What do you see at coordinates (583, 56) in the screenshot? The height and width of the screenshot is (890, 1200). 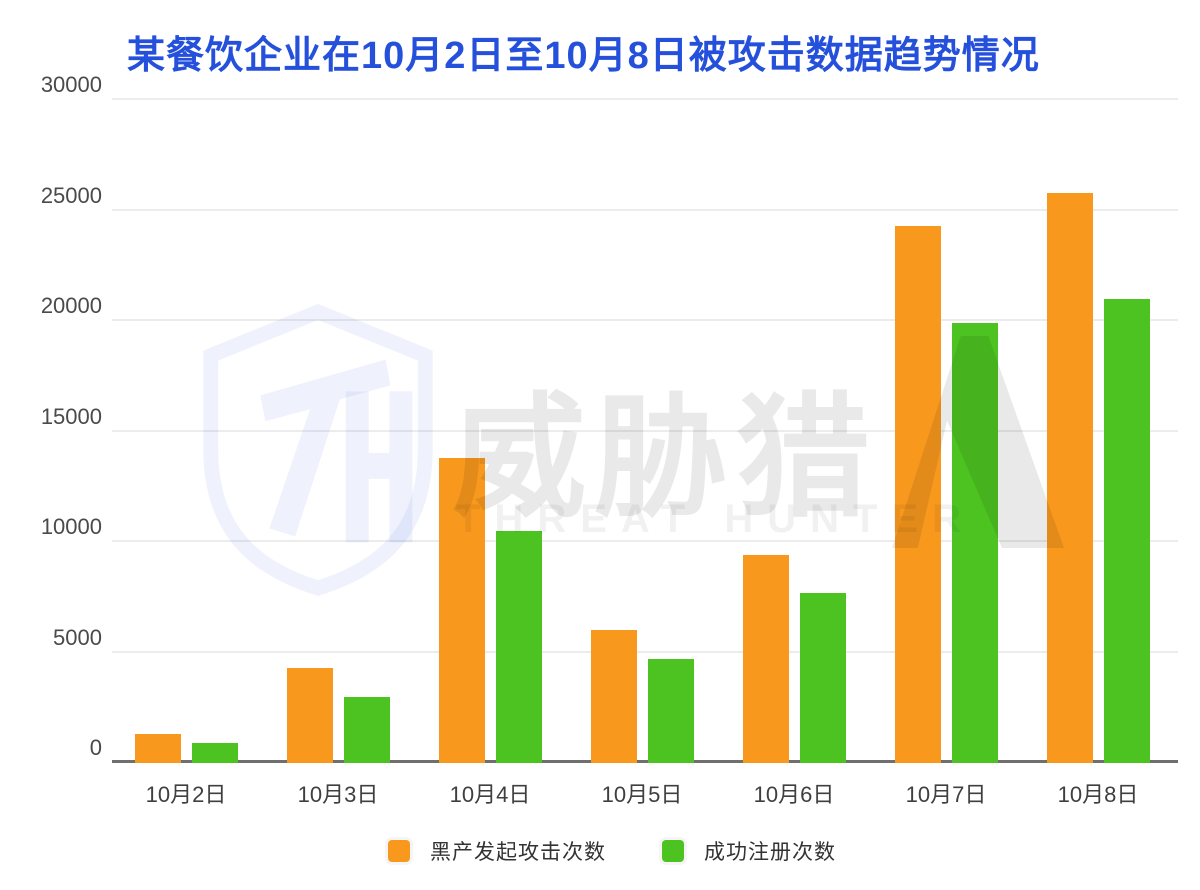 I see `chart-title: 某餐饮企业在10月2日至10月8日被攻击数据趋势情况` at bounding box center [583, 56].